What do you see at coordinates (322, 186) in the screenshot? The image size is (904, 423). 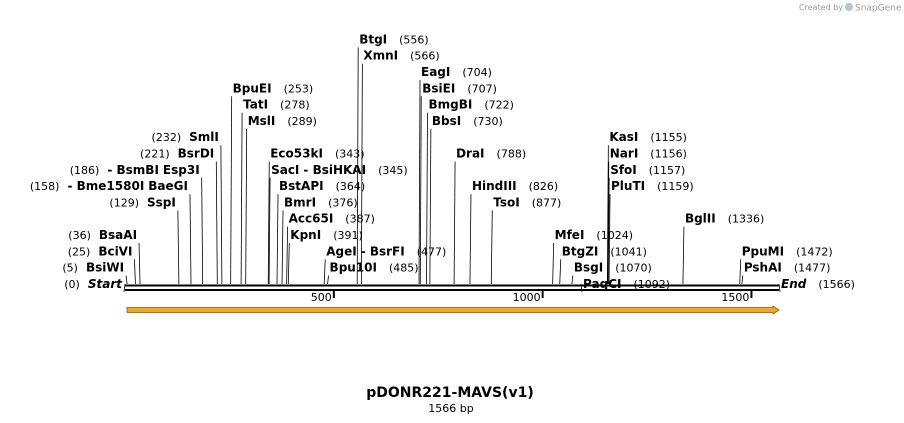 I see `site-bstapi: BstAPI (364)` at bounding box center [322, 186].